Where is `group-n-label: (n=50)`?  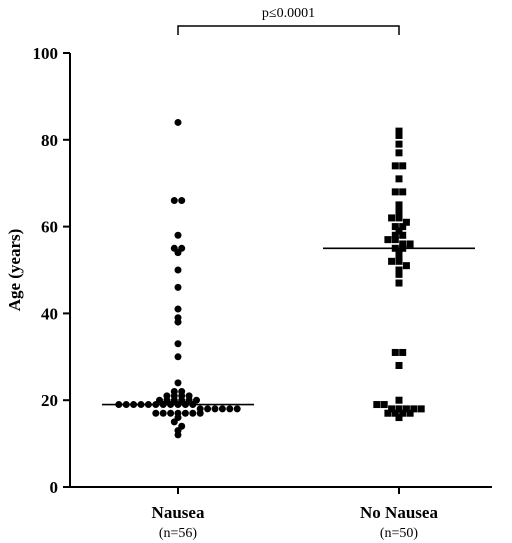
group-n-label: (n=50) is located at coordinates (399, 533).